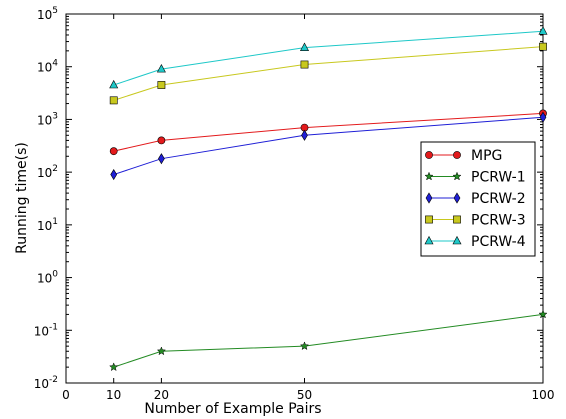 The image size is (566, 419). What do you see at coordinates (304, 395) in the screenshot?
I see `x-tick-label: 50` at bounding box center [304, 395].